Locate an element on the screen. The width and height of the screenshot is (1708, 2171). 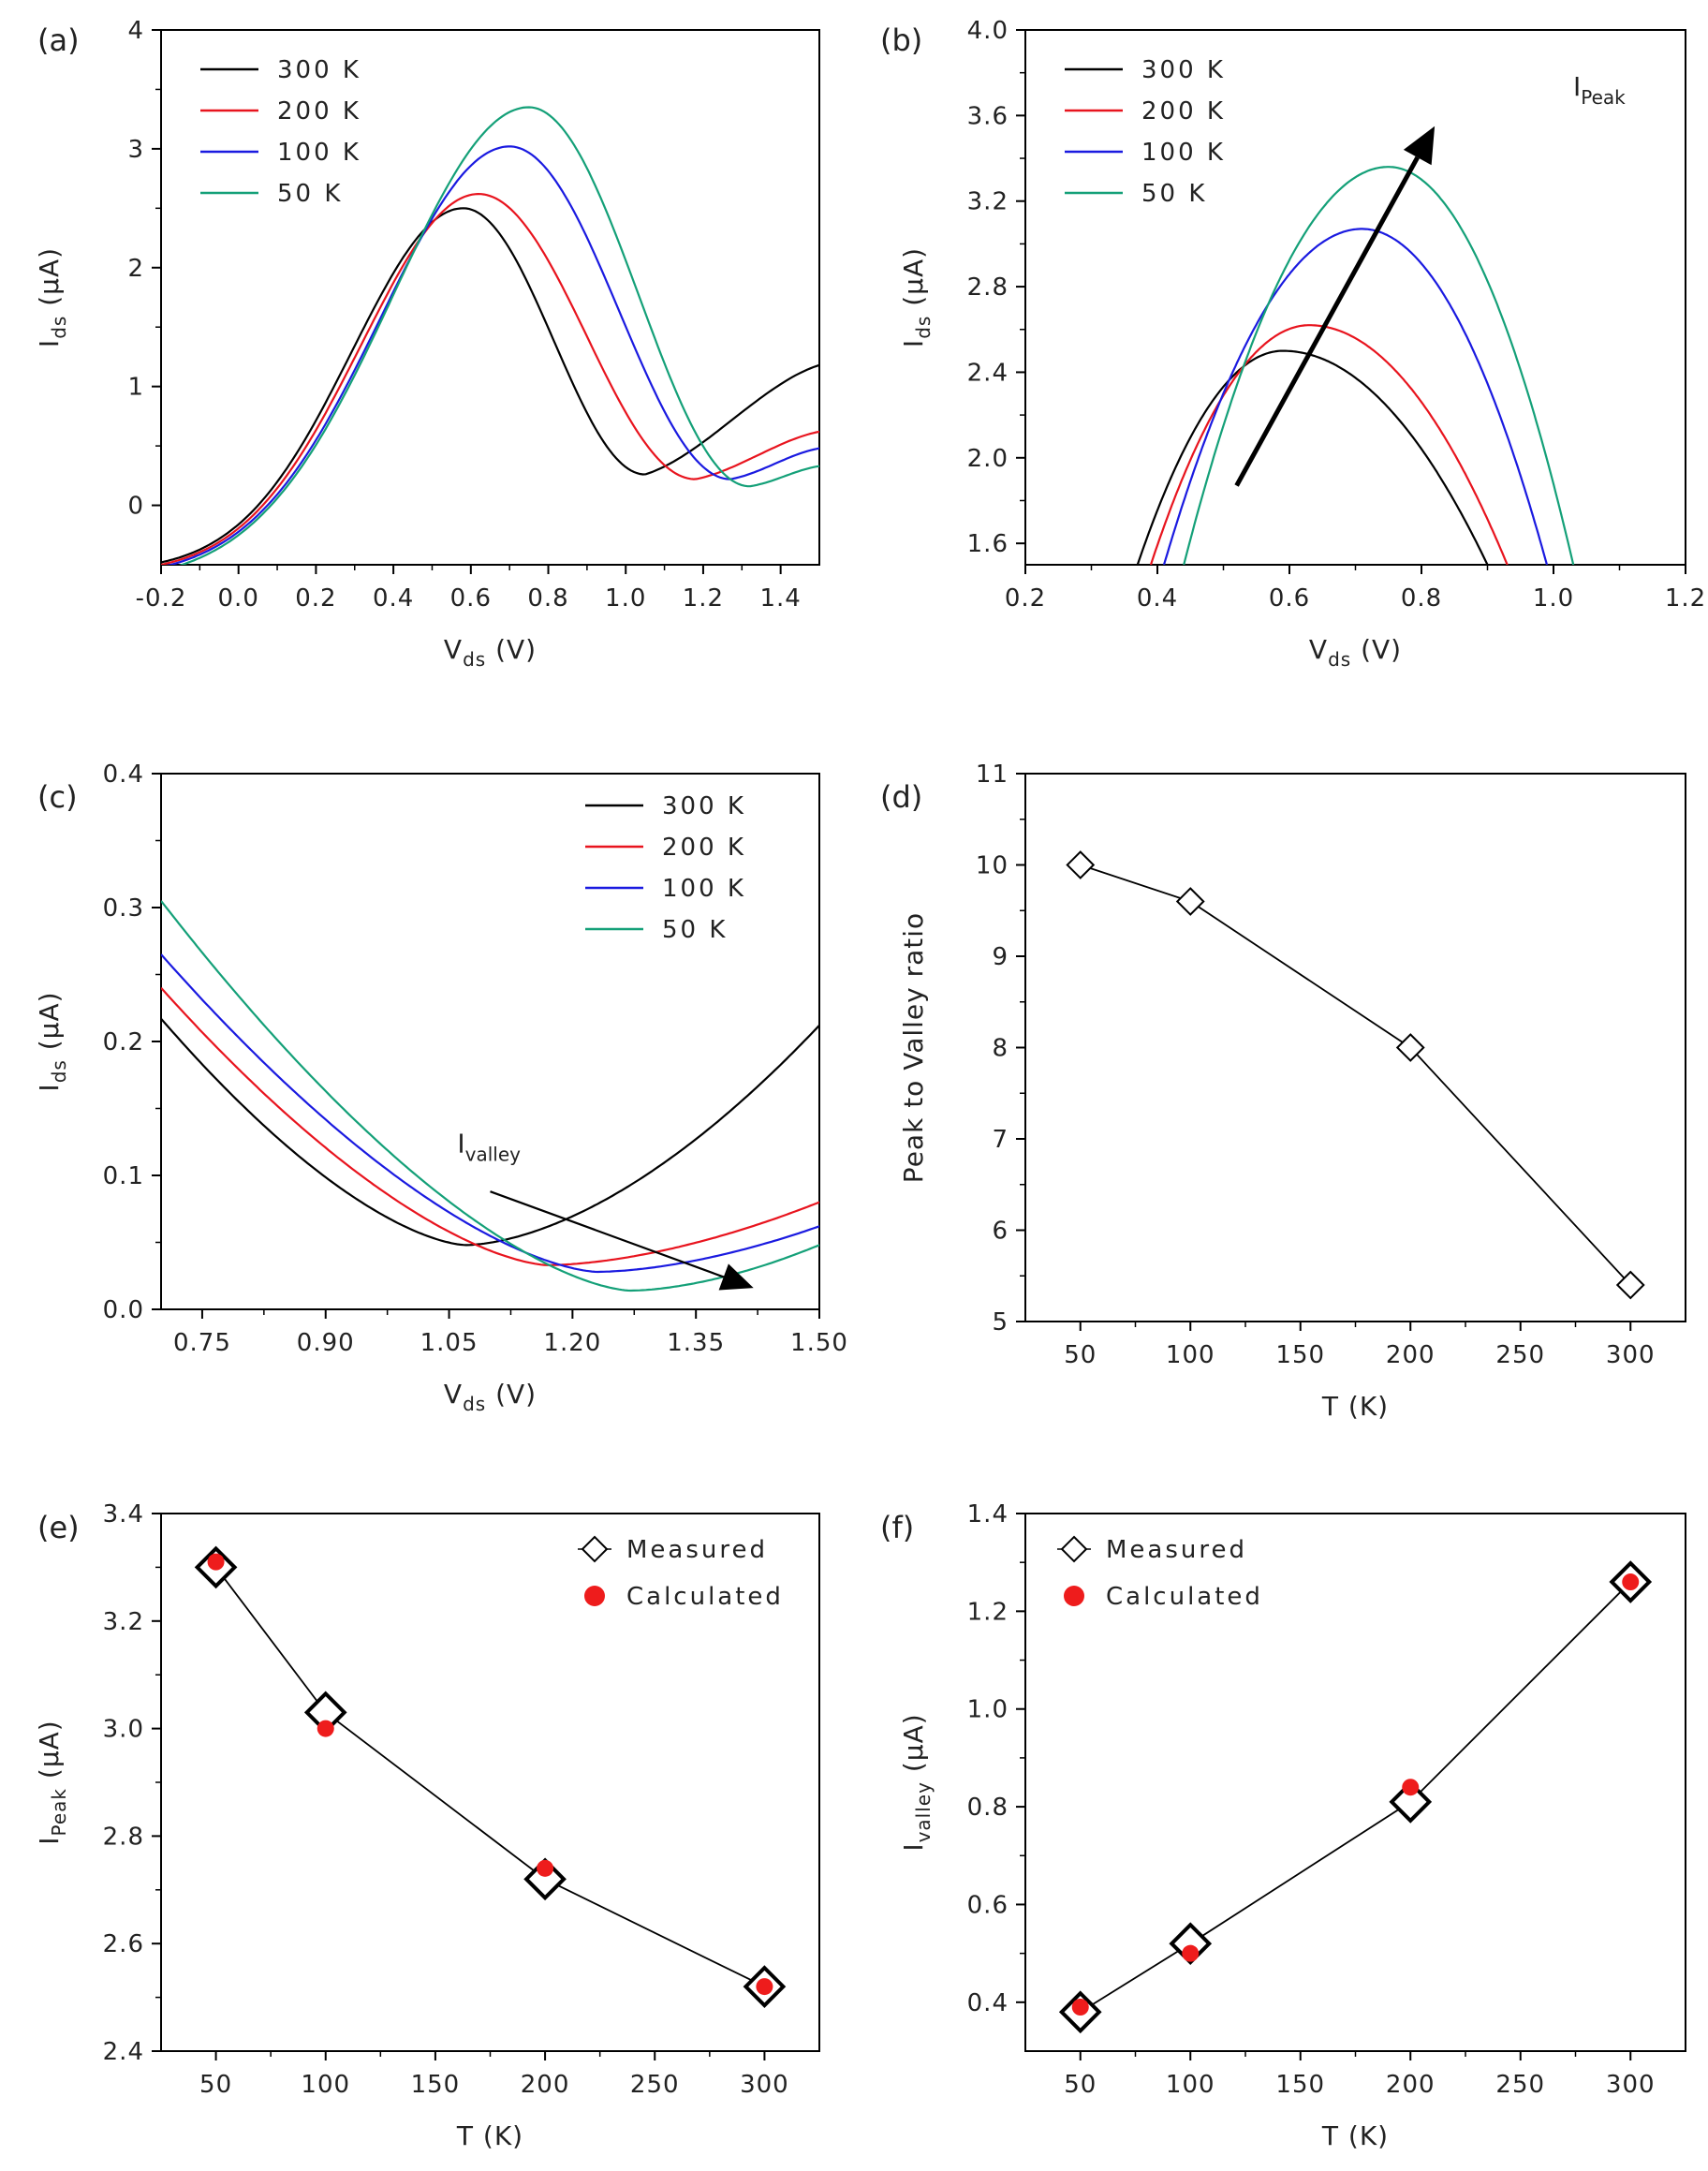
x-tick-label: 1.4 is located at coordinates (780, 598).